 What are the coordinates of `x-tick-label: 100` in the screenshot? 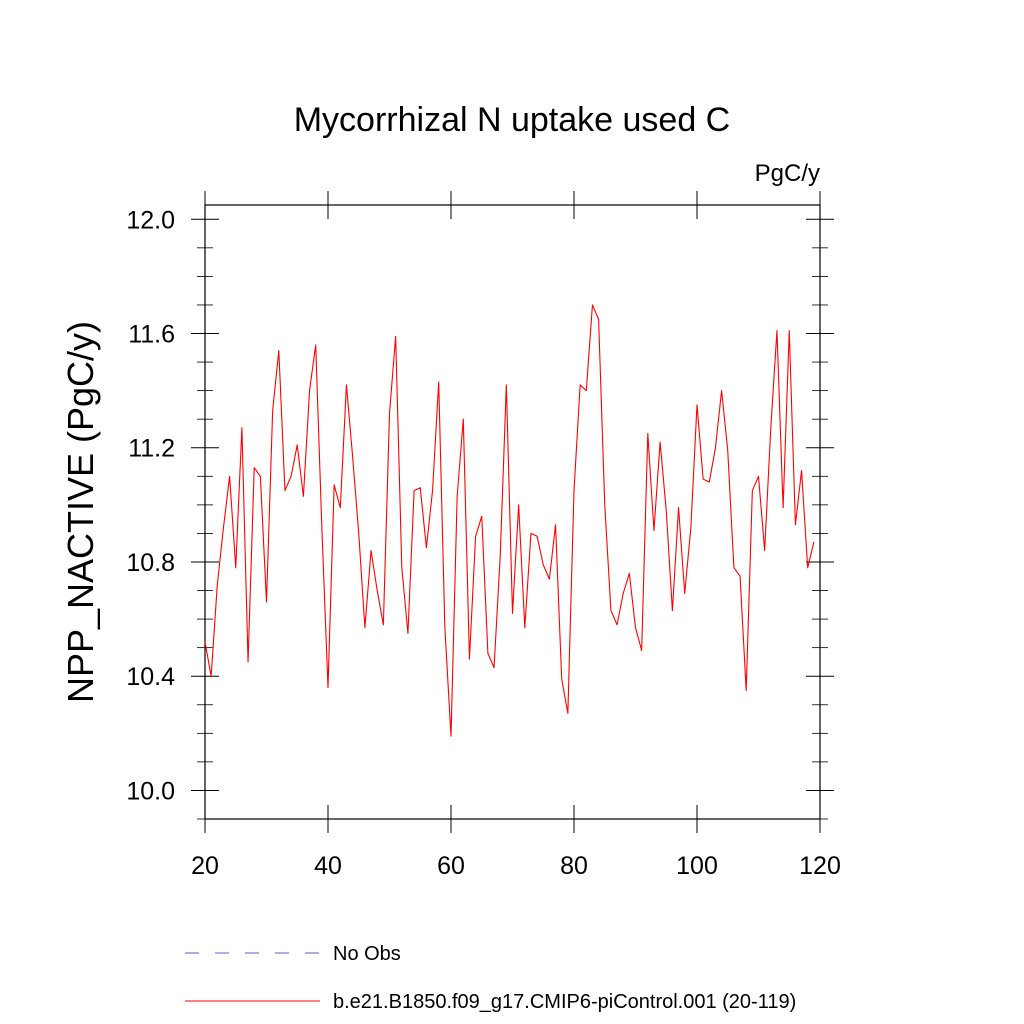 It's located at (697, 866).